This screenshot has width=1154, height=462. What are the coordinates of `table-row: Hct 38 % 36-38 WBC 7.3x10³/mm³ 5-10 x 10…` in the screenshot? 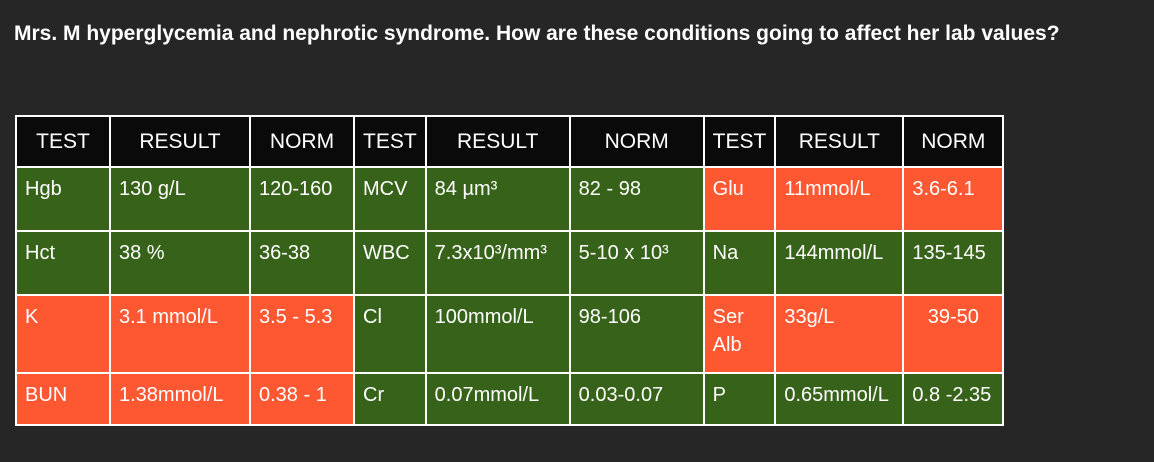 It's located at (510, 263).